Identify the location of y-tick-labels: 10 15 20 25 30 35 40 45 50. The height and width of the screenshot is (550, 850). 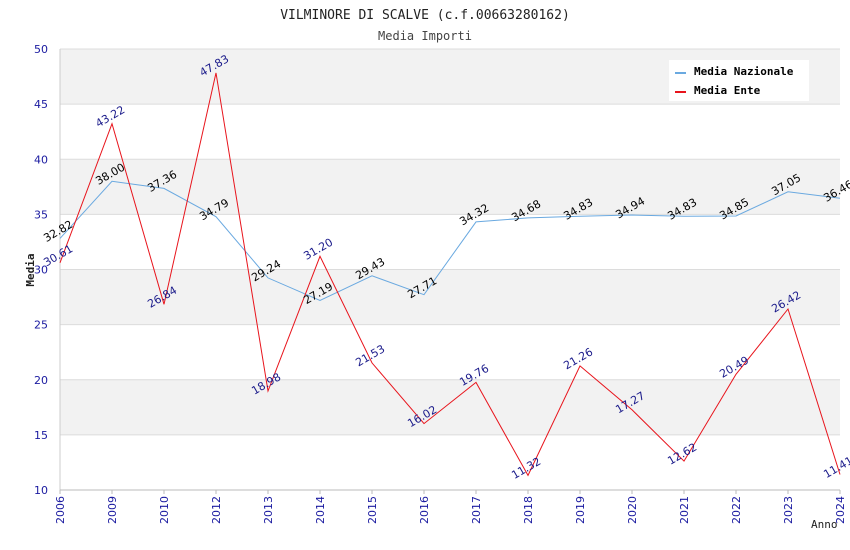
(41, 270).